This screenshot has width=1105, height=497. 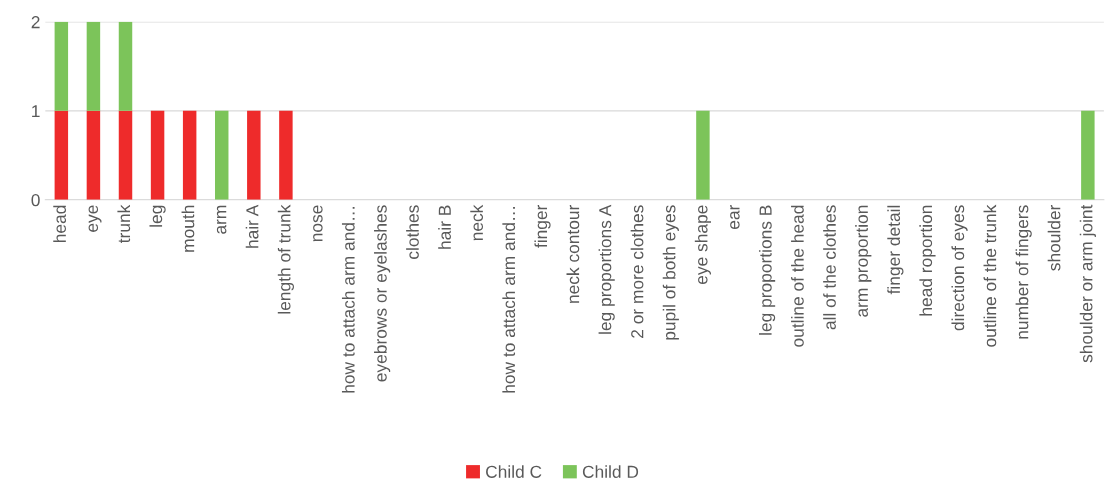 What do you see at coordinates (895, 250) in the screenshot?
I see `x-tick-label: finger detail` at bounding box center [895, 250].